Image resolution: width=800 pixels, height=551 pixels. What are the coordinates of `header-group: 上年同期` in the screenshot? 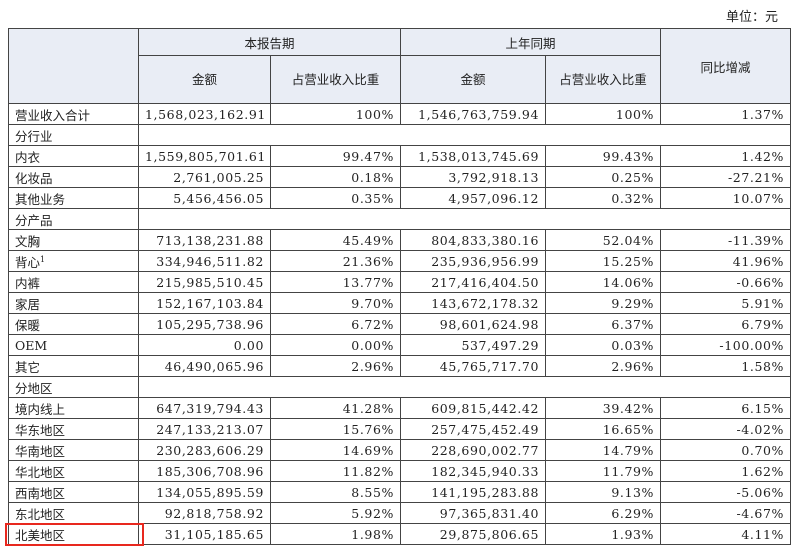 It's located at (531, 42).